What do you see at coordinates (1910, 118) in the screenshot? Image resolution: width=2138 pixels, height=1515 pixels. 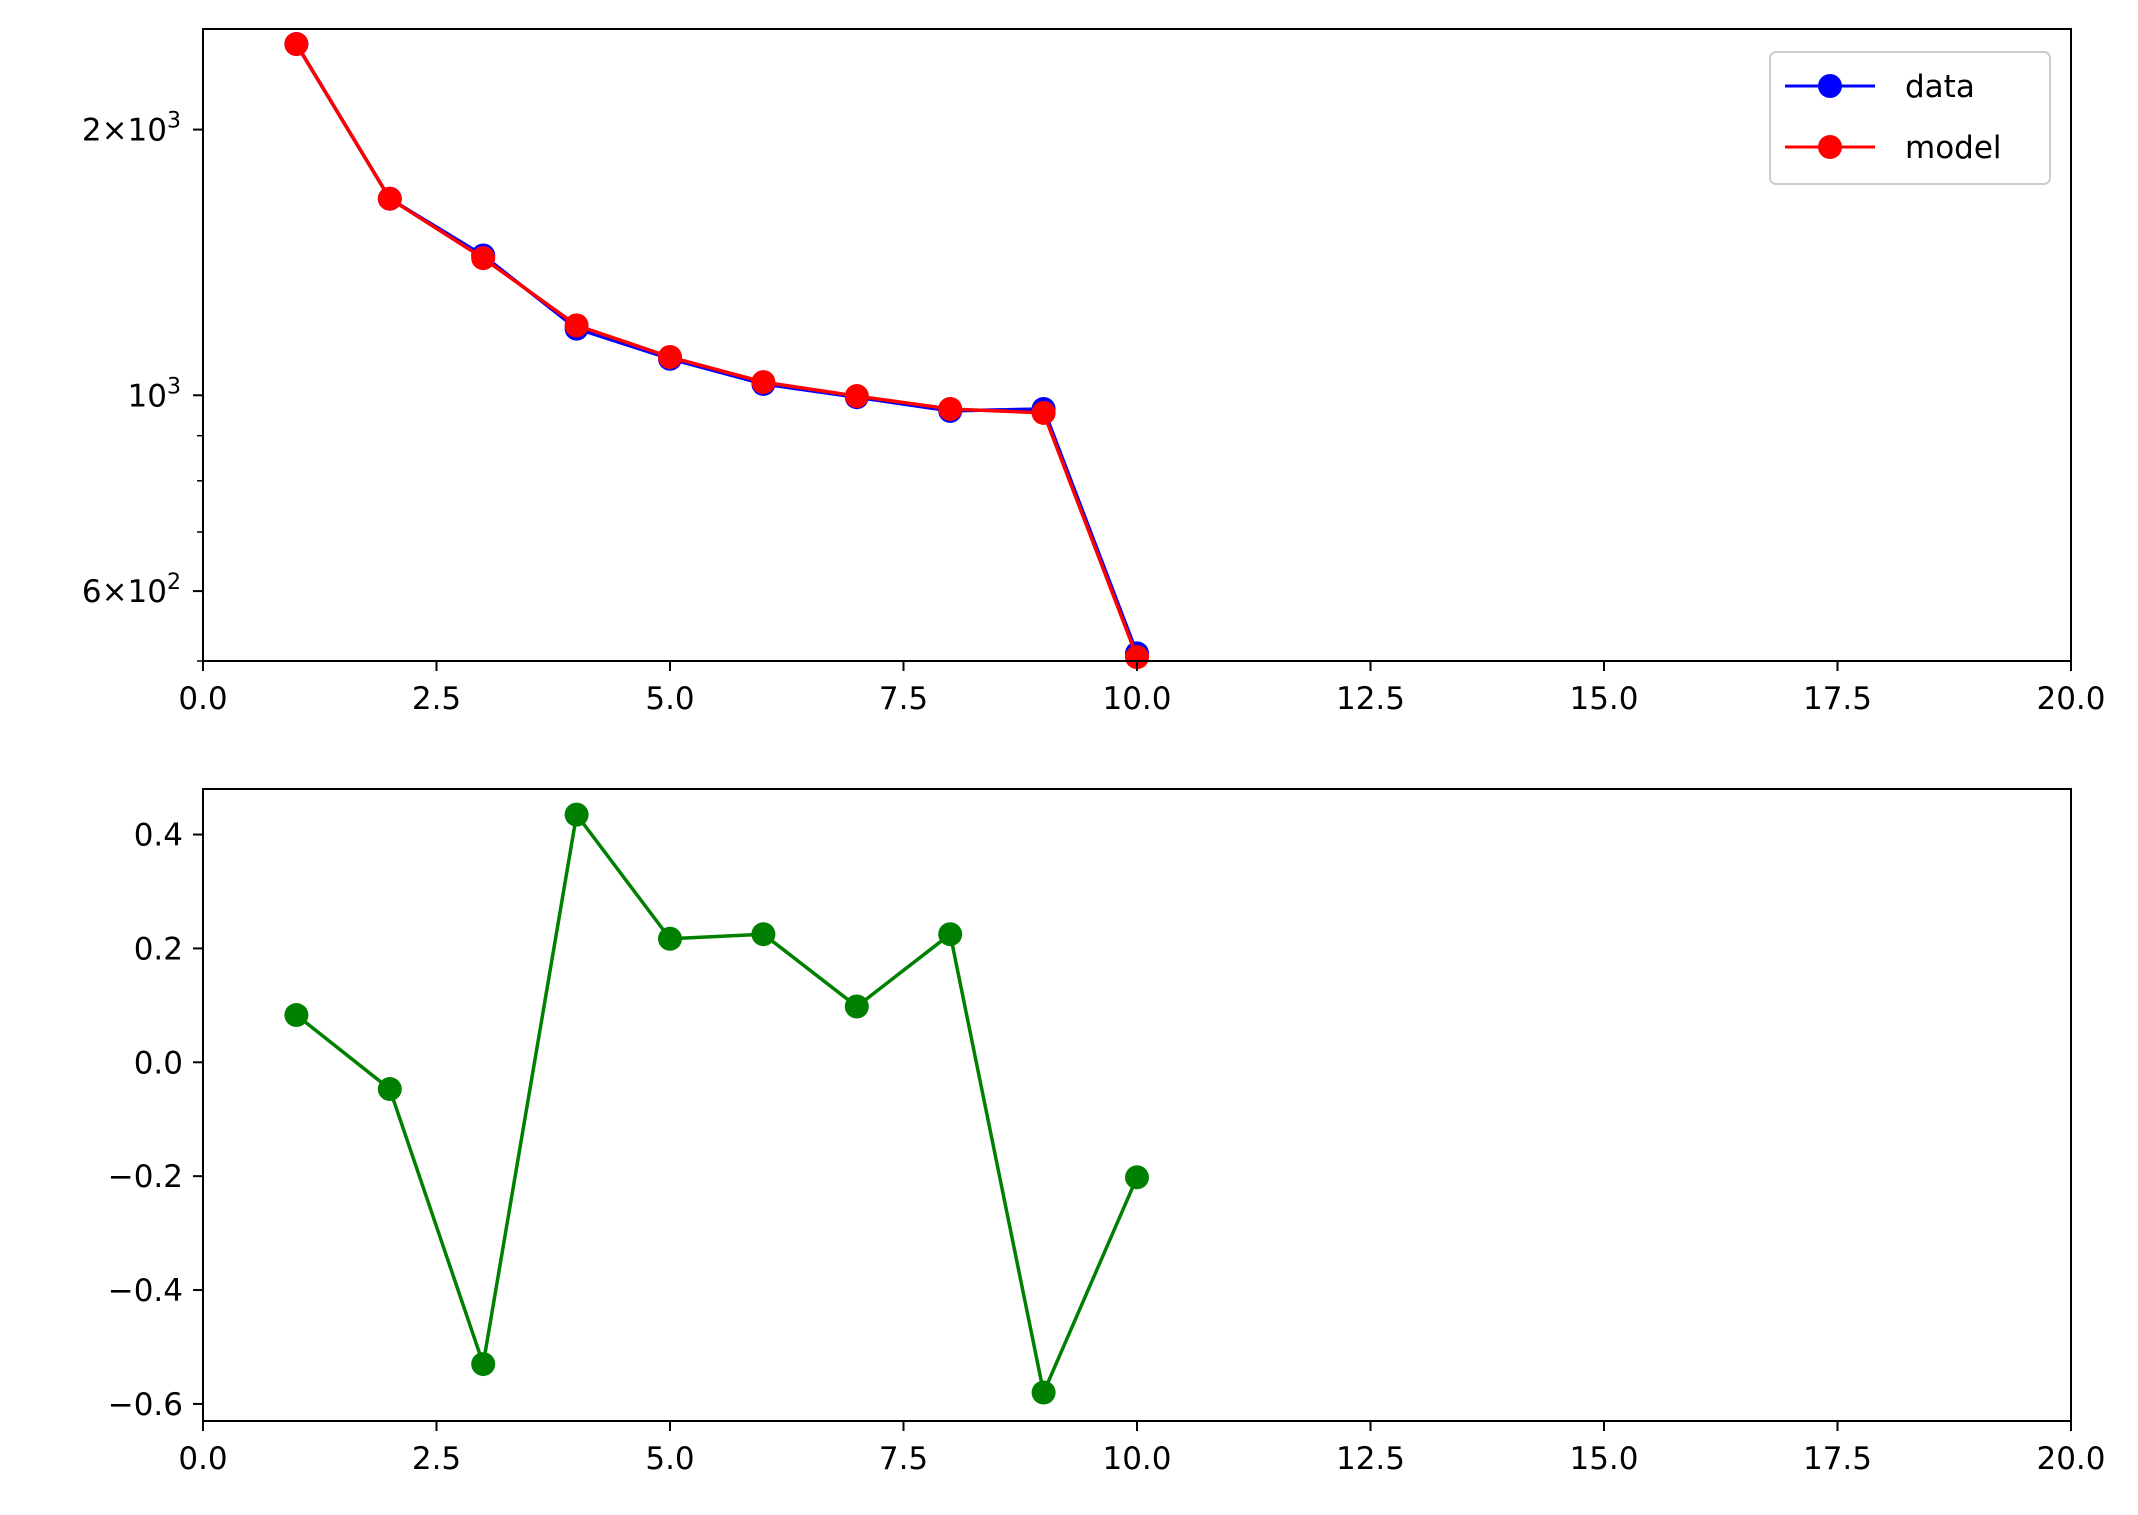 I see `legend: data model` at bounding box center [1910, 118].